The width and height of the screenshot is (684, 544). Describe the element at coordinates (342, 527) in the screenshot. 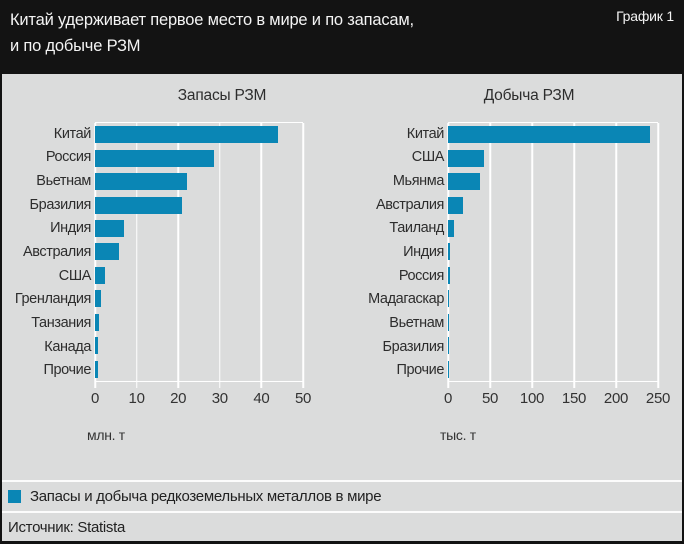

I see `source: Источник: Statista` at that location.